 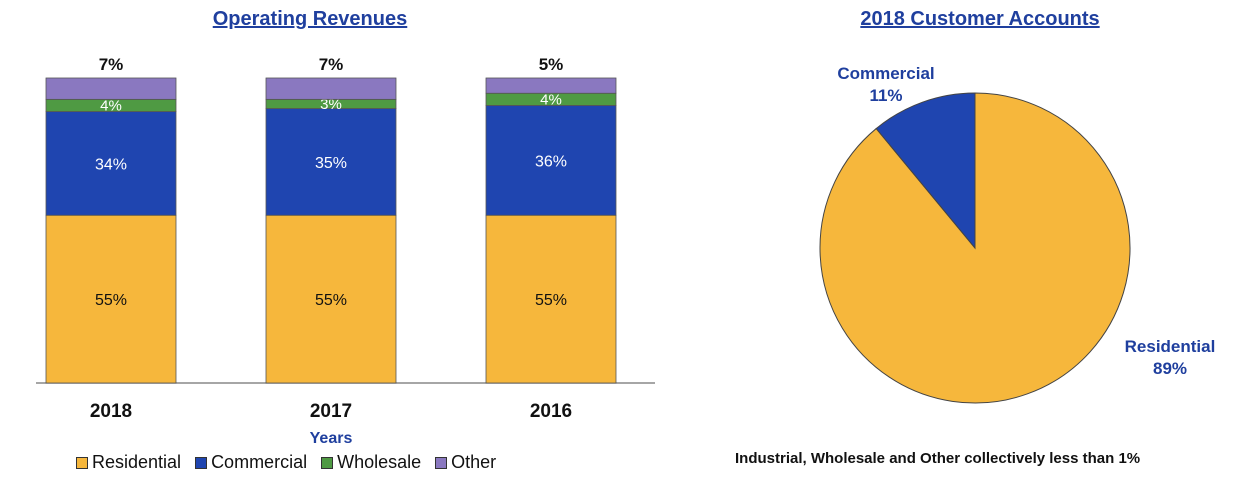 What do you see at coordinates (885, 95) in the screenshot?
I see `pie-label-commercial-value: 11%` at bounding box center [885, 95].